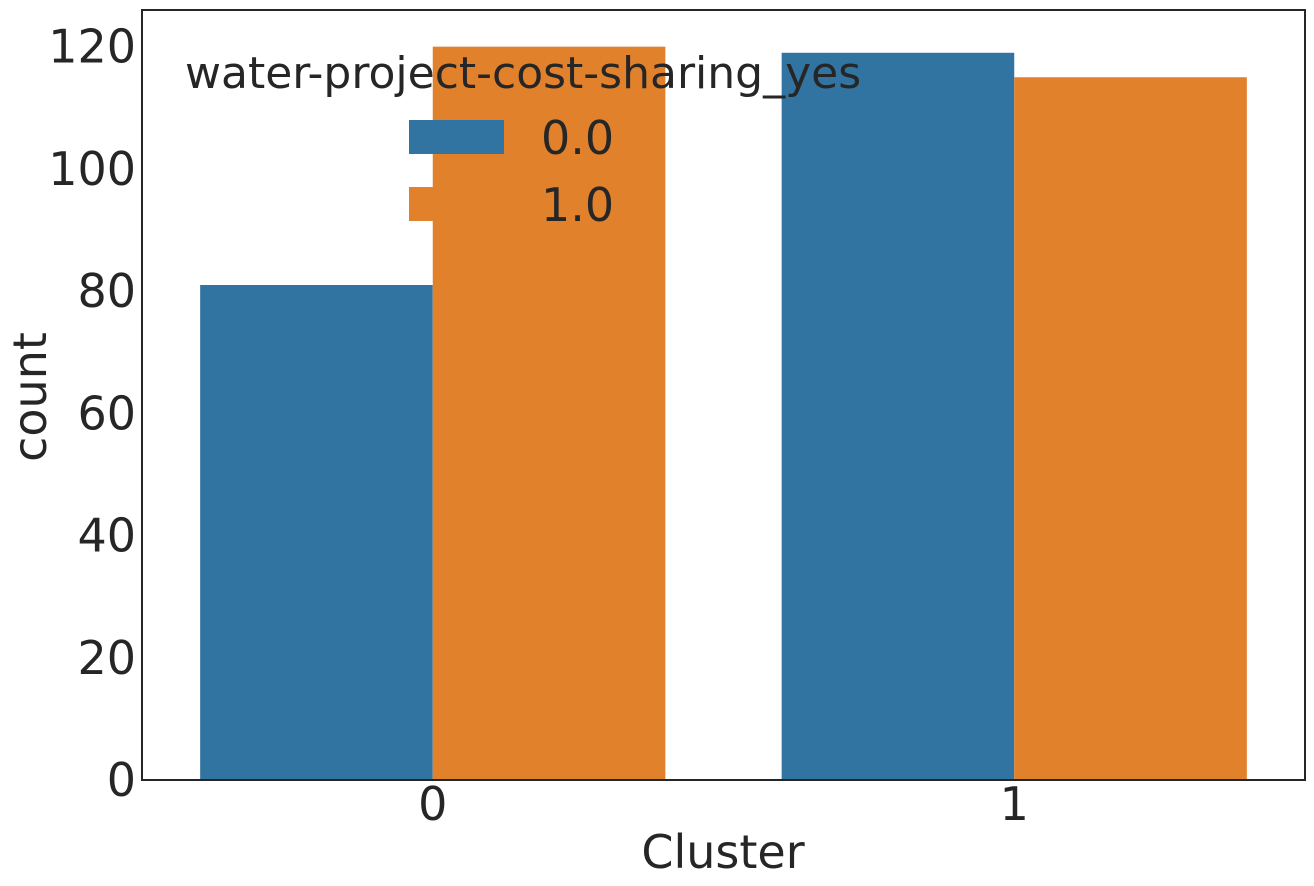  I want to click on bar-cluster-1-series-1.0, so click(1130, 428).